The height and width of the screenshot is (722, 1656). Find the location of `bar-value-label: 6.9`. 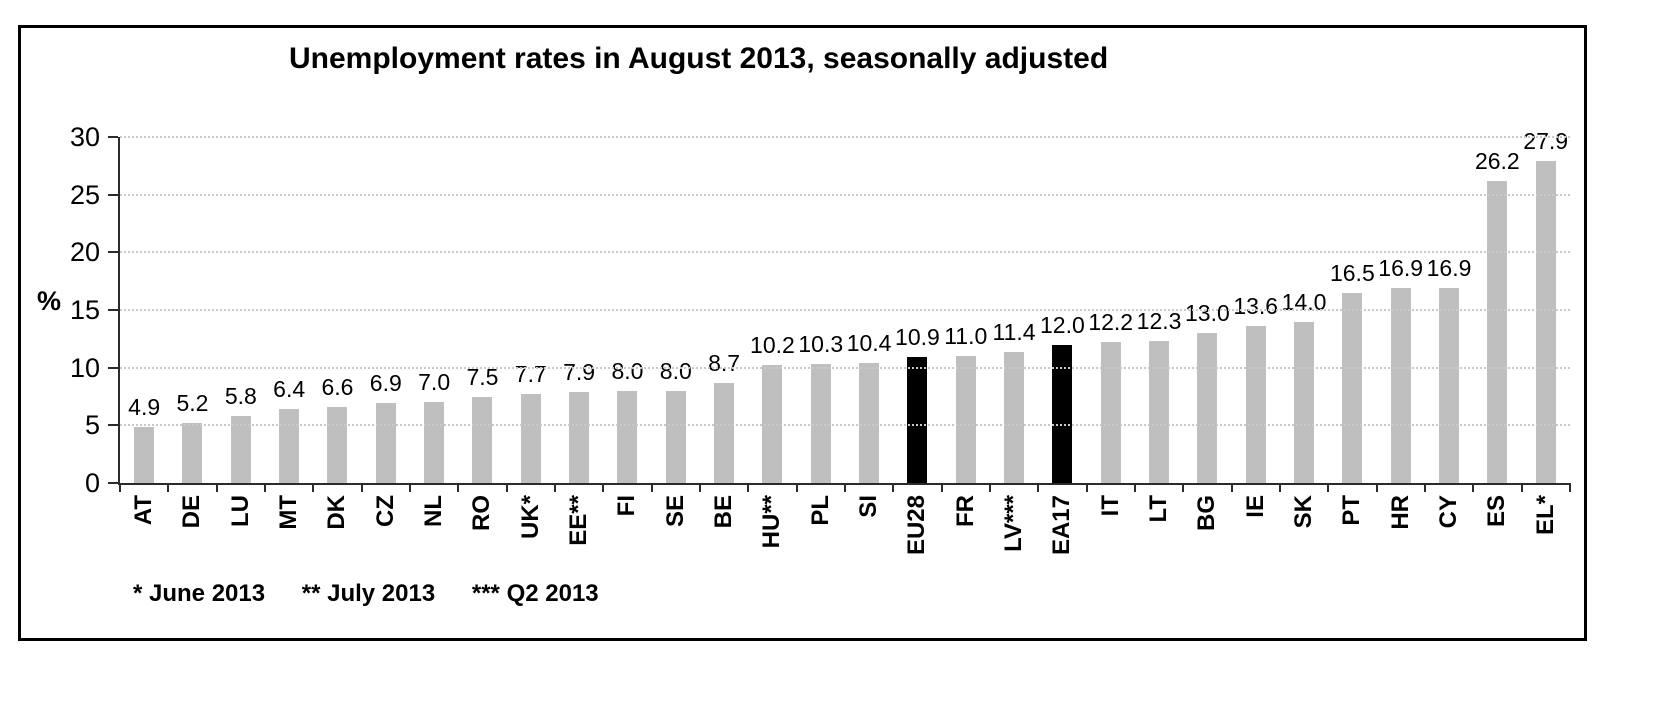

bar-value-label: 6.9 is located at coordinates (385, 383).